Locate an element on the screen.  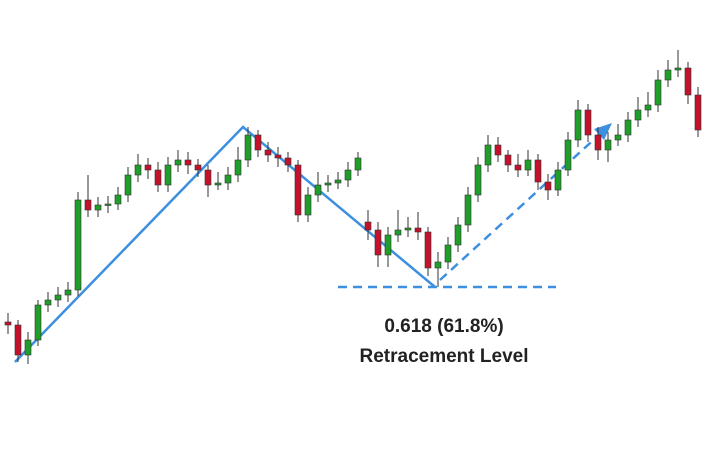
annotation: 0.618 (61.8%) is located at coordinates (443, 326).